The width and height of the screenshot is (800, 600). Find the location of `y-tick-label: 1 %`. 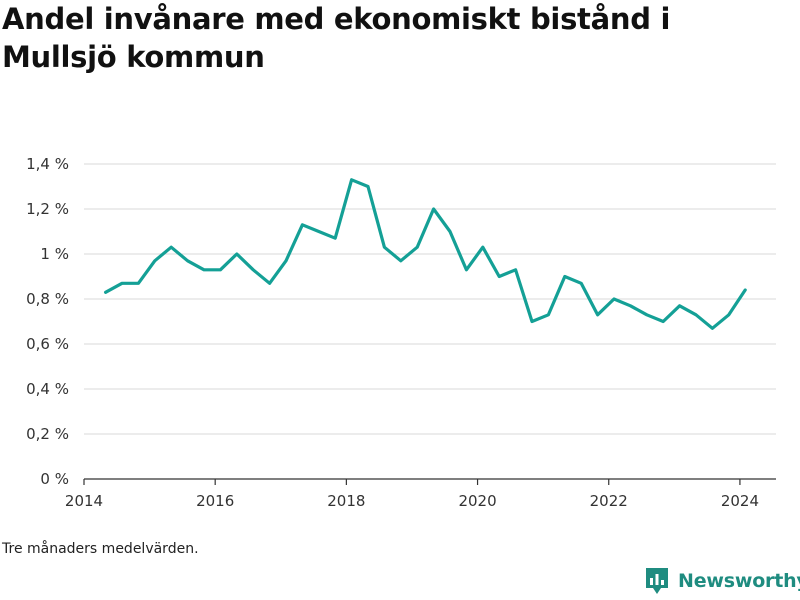

y-tick-label: 1 % is located at coordinates (54, 254).